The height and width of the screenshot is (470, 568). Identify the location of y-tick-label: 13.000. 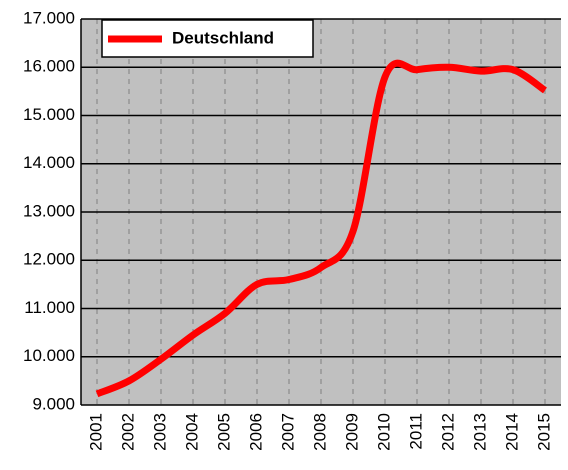
(49, 210).